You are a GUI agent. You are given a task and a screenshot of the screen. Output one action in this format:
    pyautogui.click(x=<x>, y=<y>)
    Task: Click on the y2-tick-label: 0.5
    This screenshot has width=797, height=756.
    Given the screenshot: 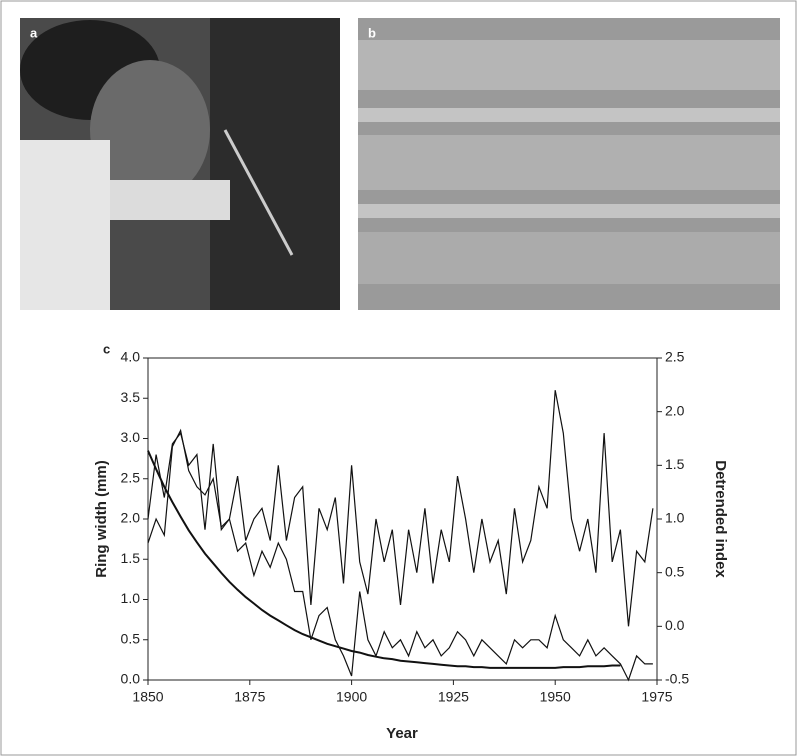 What is the action you would take?
    pyautogui.click(x=675, y=571)
    